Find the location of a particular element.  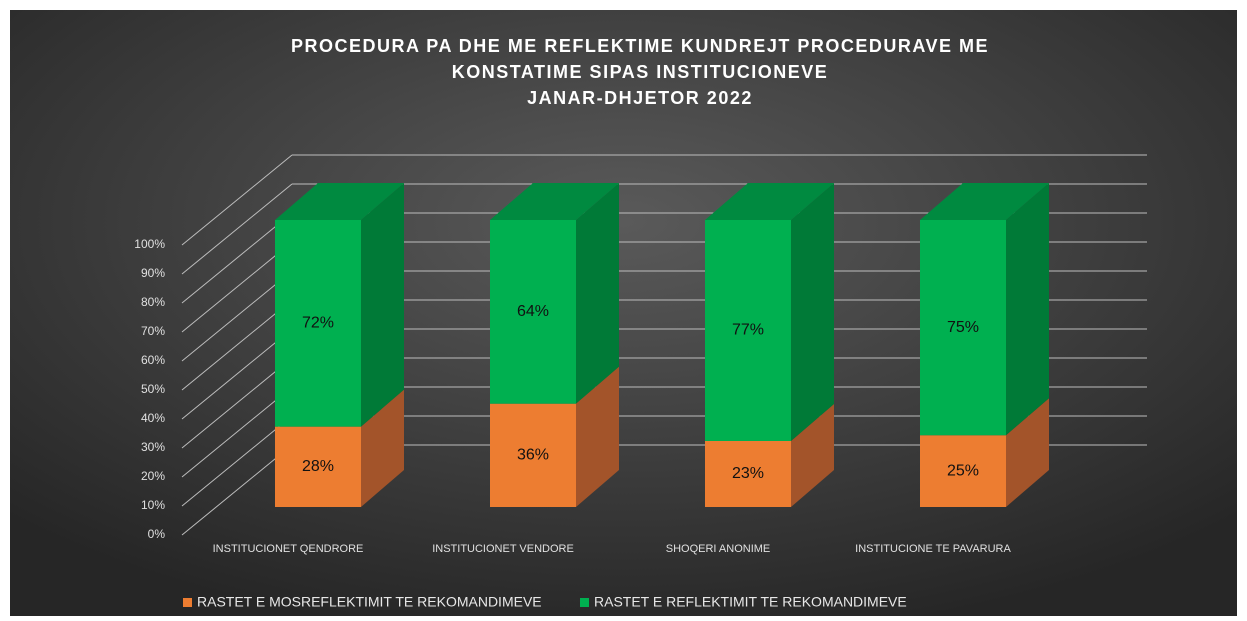

chart-title: JANAR-DHJETOR 2022 is located at coordinates (640, 98).